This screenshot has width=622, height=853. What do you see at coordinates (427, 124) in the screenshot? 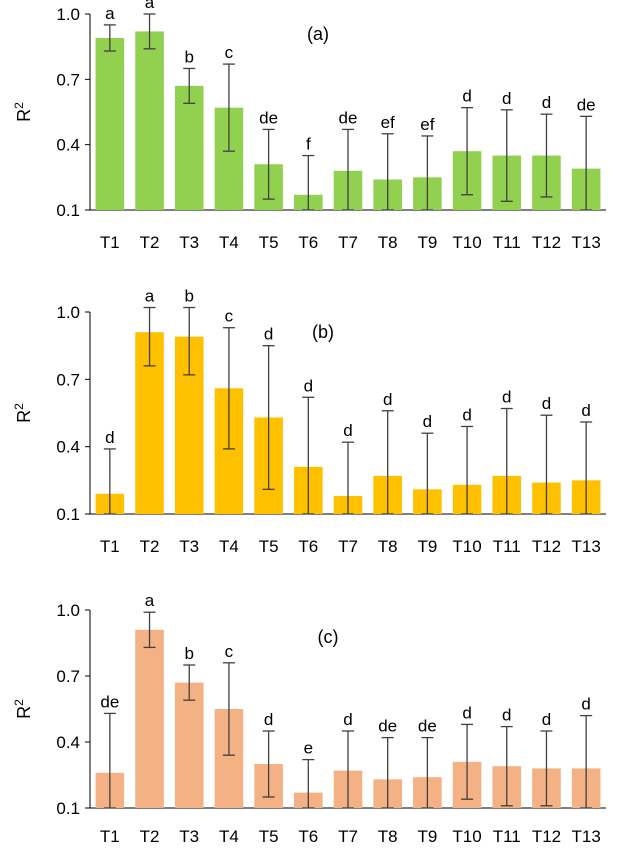
I see `significance-label-T9: ef` at bounding box center [427, 124].